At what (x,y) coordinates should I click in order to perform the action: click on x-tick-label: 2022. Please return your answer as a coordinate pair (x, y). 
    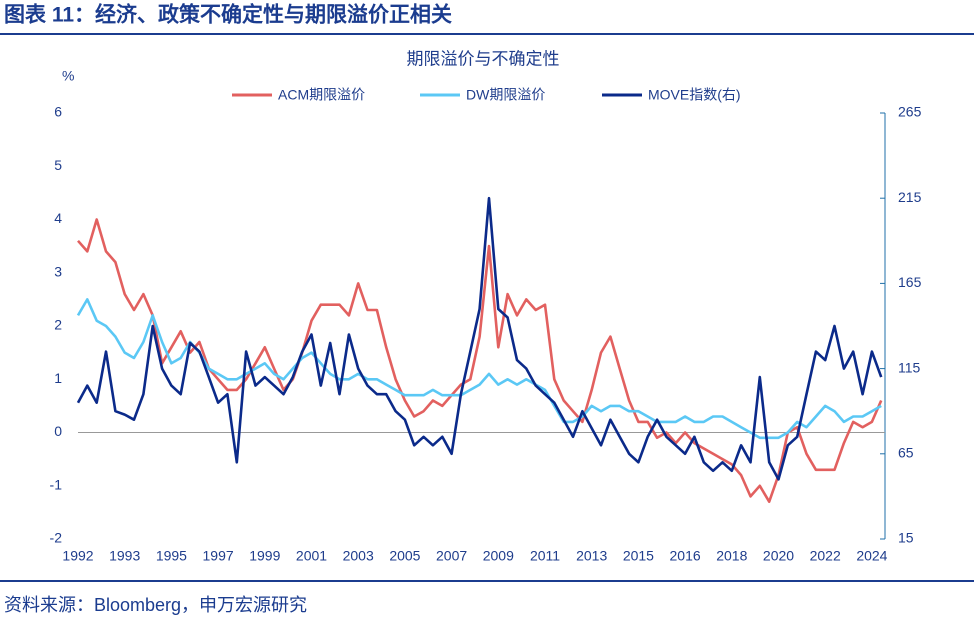
    Looking at the image, I should click on (825, 556).